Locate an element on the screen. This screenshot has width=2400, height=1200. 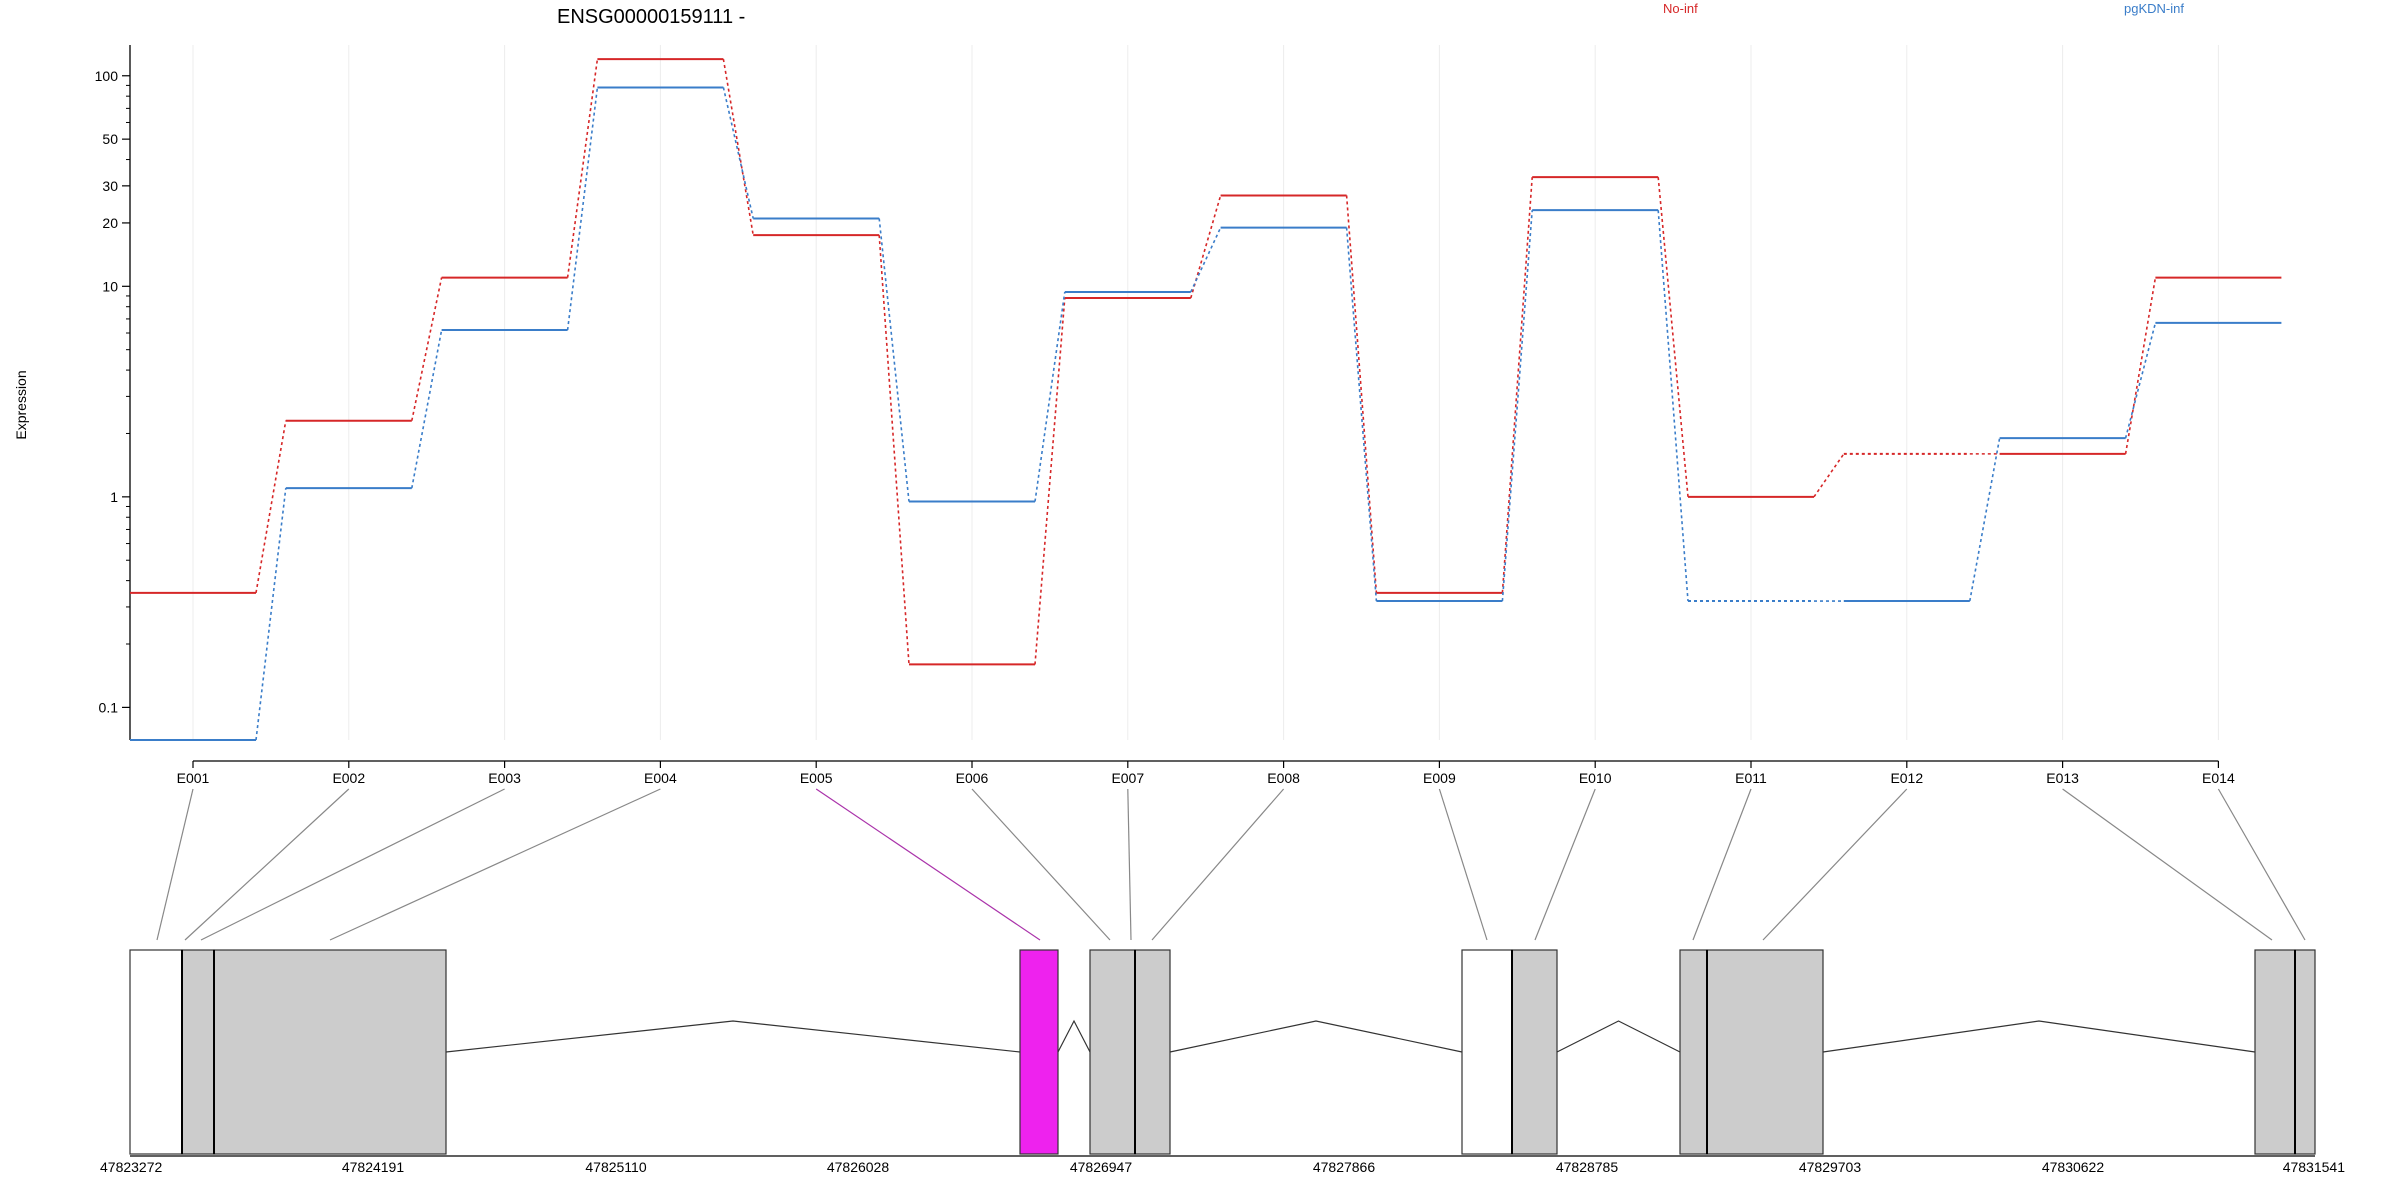
exon-box-e011 is located at coordinates (1693, 1052).